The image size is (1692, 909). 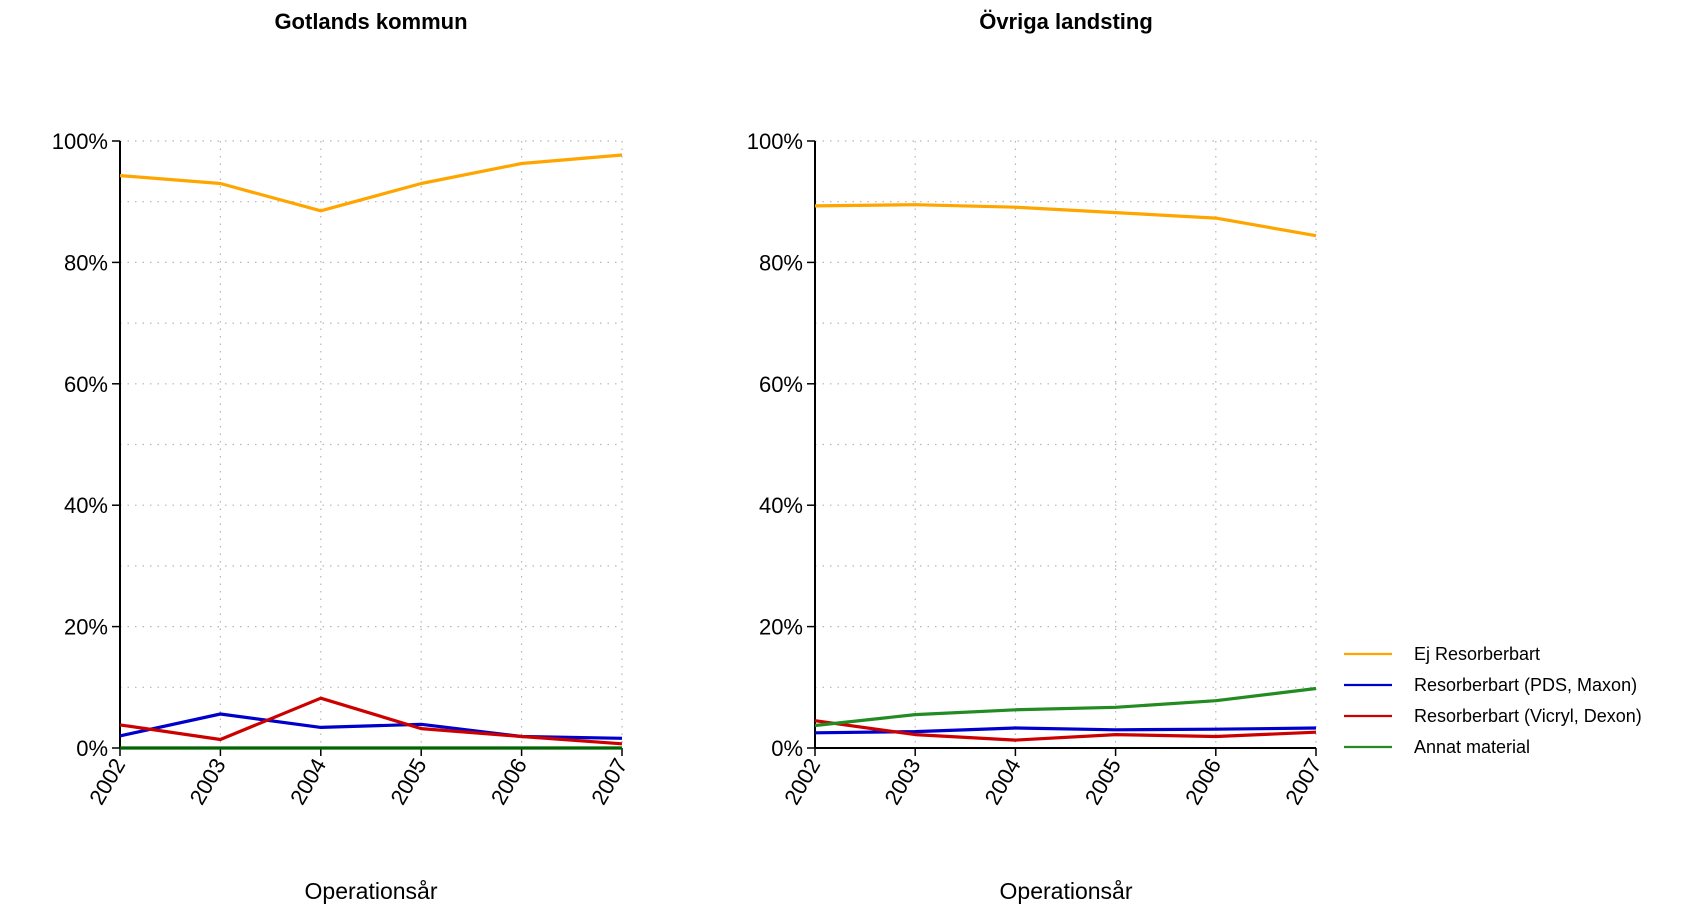 I want to click on panel-title: Övriga landsting, so click(x=1066, y=21).